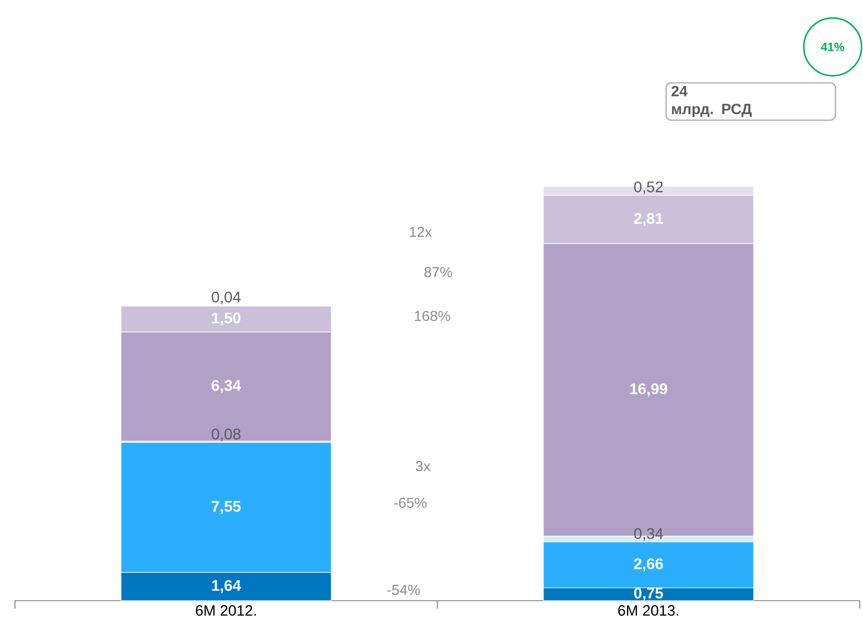 Image resolution: width=863 pixels, height=637 pixels. I want to click on data-label: 1,50, so click(226, 319).